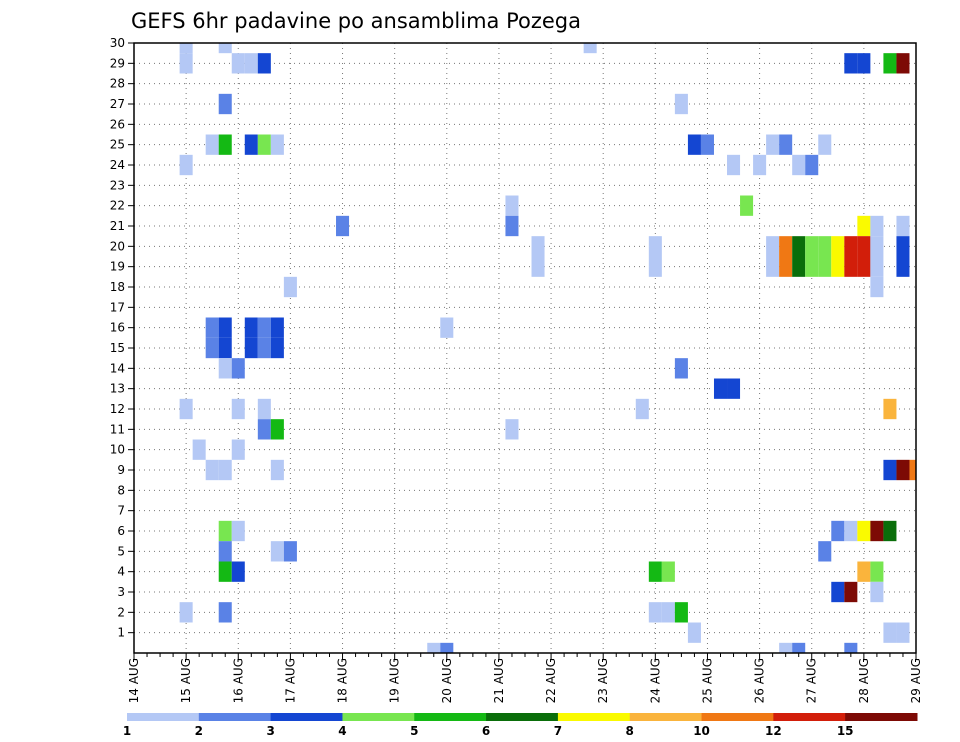 The image size is (960, 742). I want to click on colorbar-label: 7, so click(558, 731).